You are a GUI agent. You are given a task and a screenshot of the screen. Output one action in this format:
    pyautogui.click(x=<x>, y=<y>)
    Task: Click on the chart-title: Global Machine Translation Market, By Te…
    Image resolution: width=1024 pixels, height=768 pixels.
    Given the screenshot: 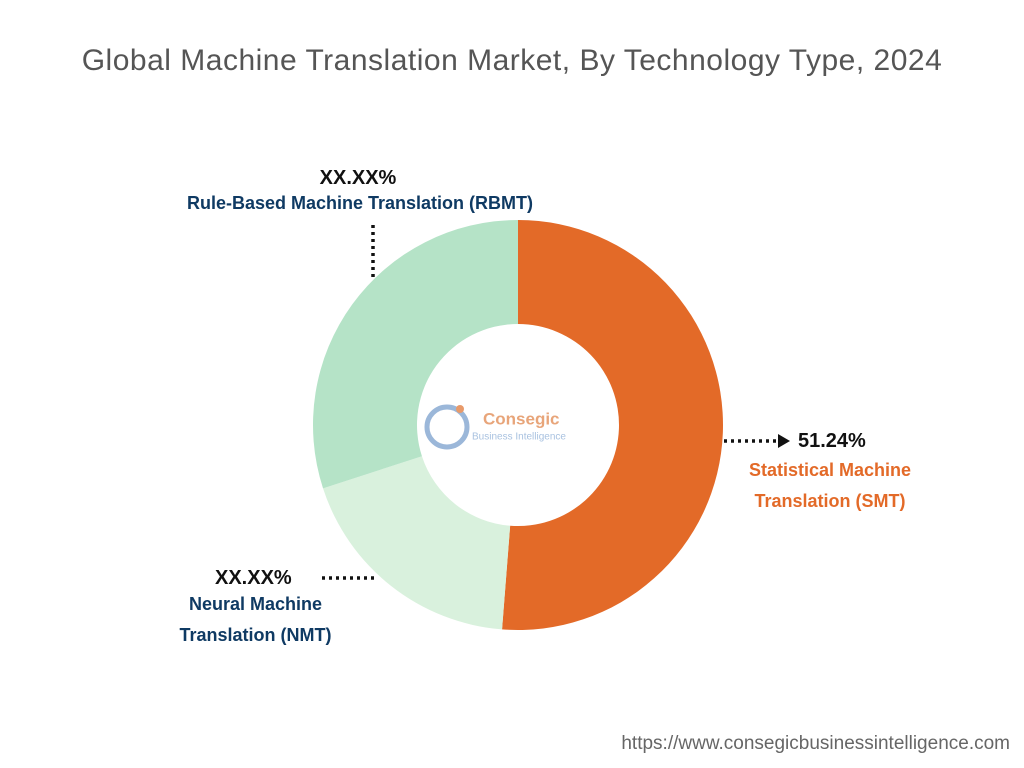 What is the action you would take?
    pyautogui.click(x=512, y=60)
    